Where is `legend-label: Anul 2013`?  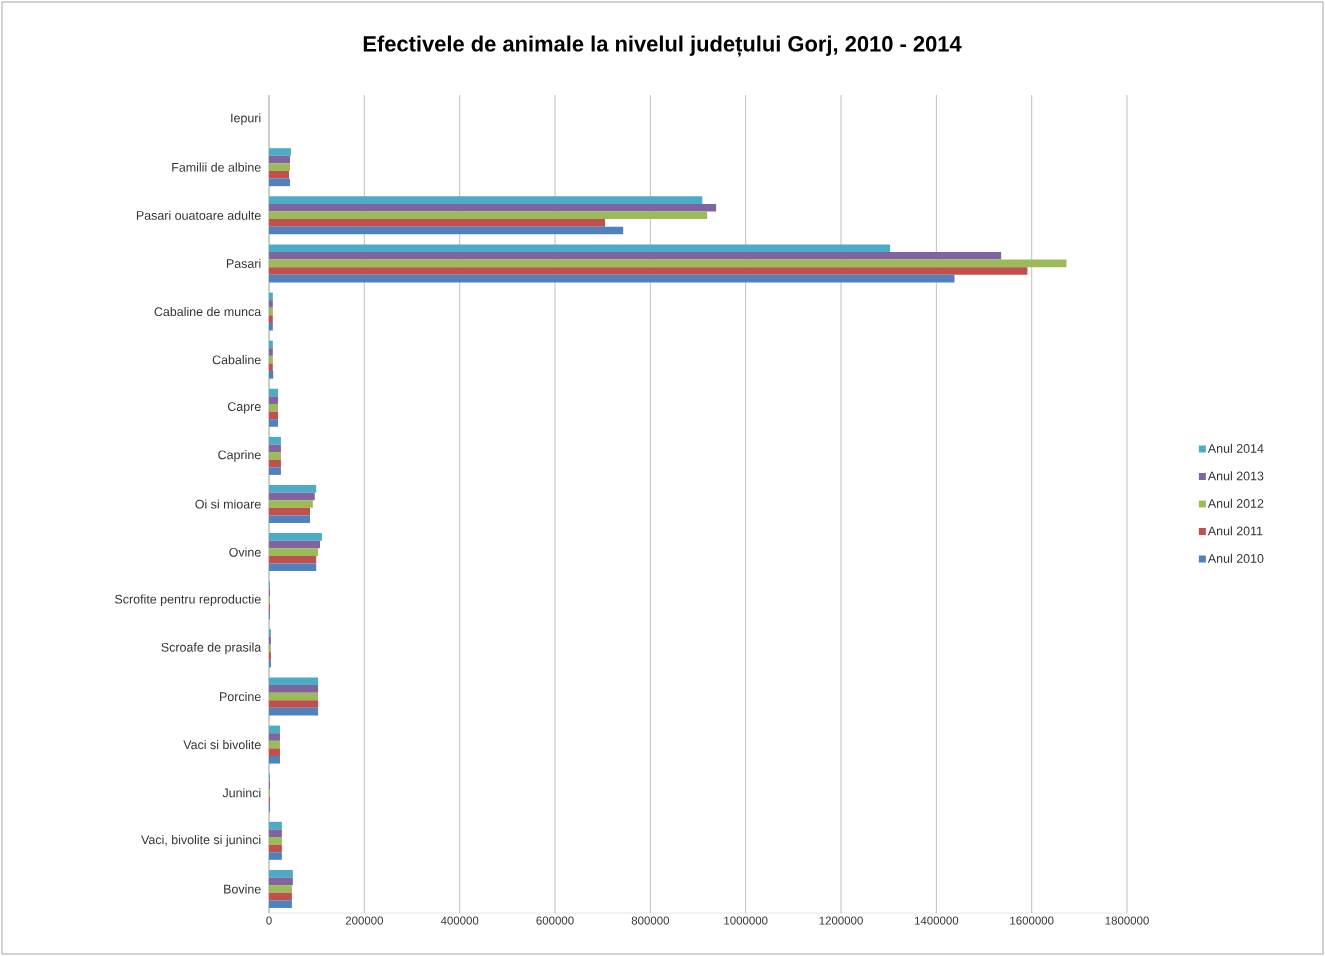
legend-label: Anul 2013 is located at coordinates (1235, 476).